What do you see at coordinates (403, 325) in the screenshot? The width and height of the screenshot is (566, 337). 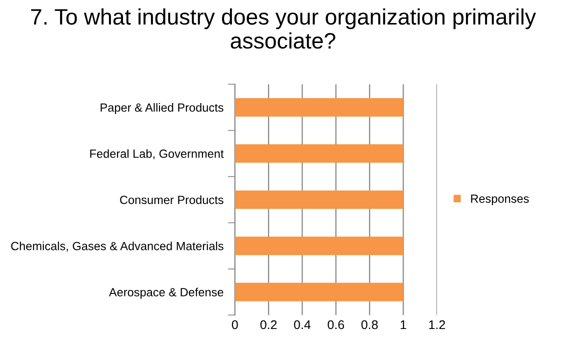 I see `x-tick-label: 1` at bounding box center [403, 325].